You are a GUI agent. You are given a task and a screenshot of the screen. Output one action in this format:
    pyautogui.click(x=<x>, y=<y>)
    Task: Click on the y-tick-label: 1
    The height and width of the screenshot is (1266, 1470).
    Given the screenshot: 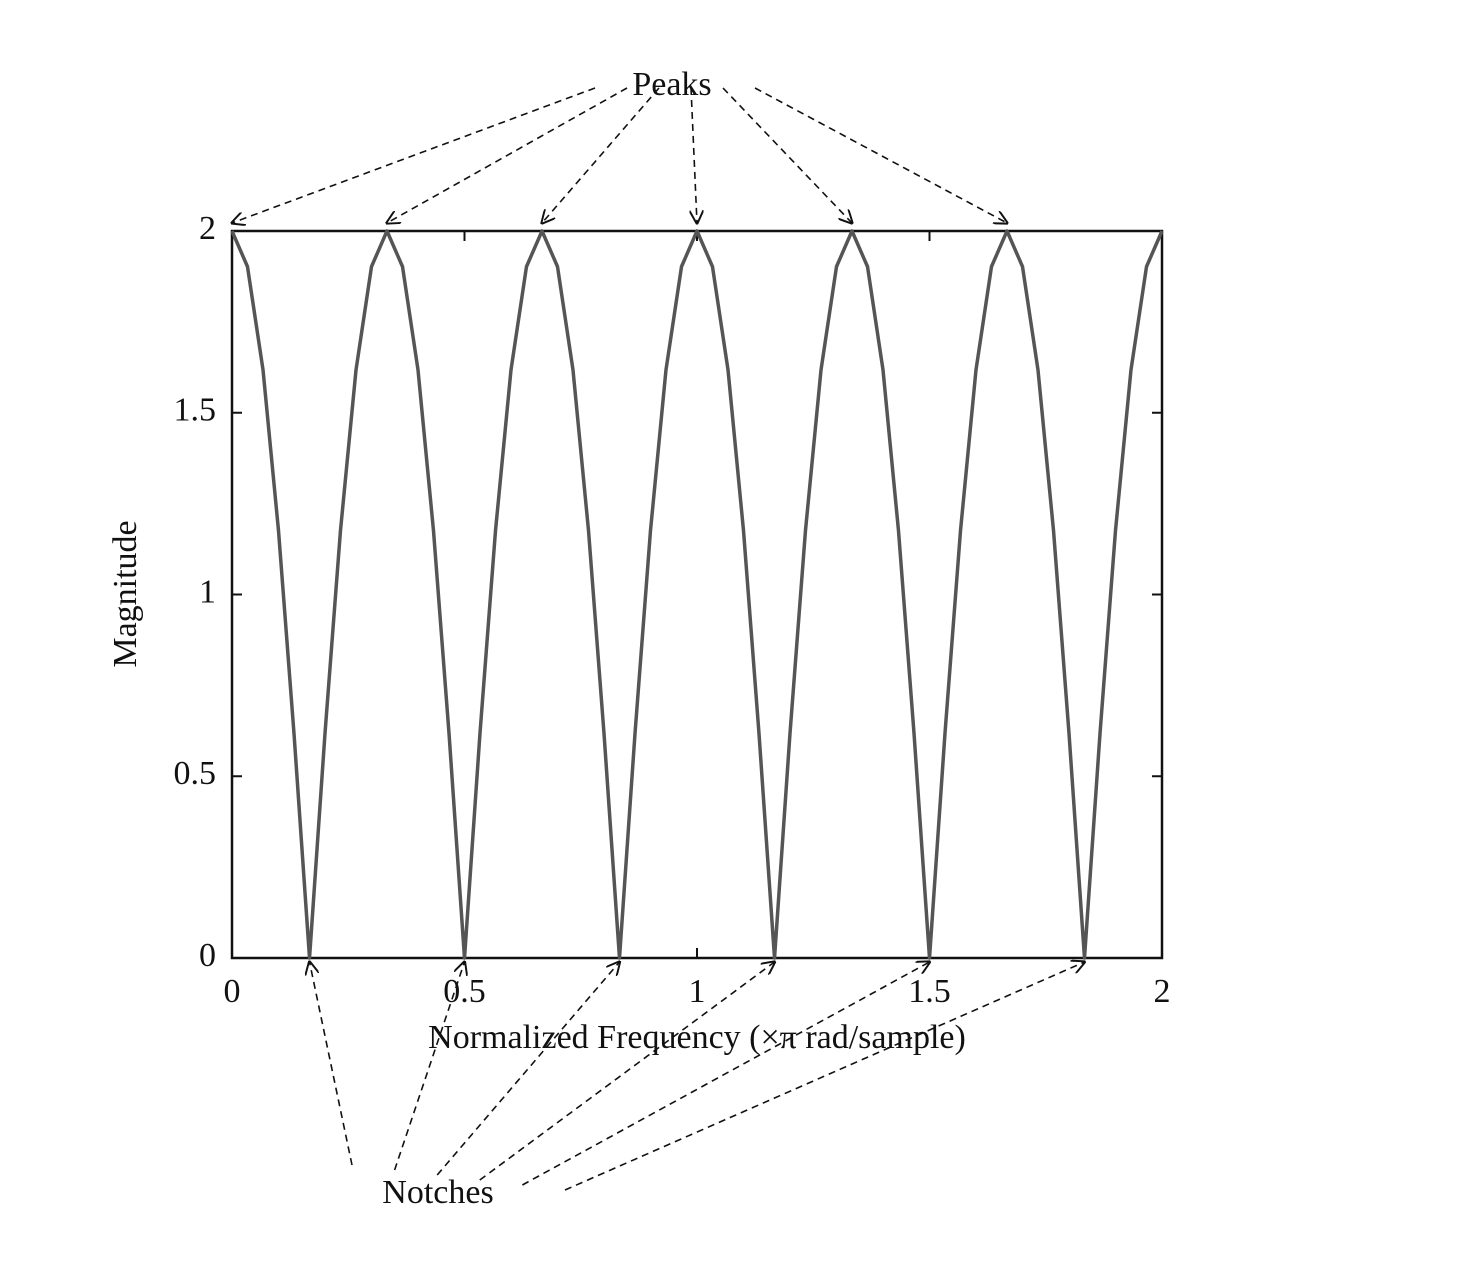 What is the action you would take?
    pyautogui.click(x=207, y=591)
    